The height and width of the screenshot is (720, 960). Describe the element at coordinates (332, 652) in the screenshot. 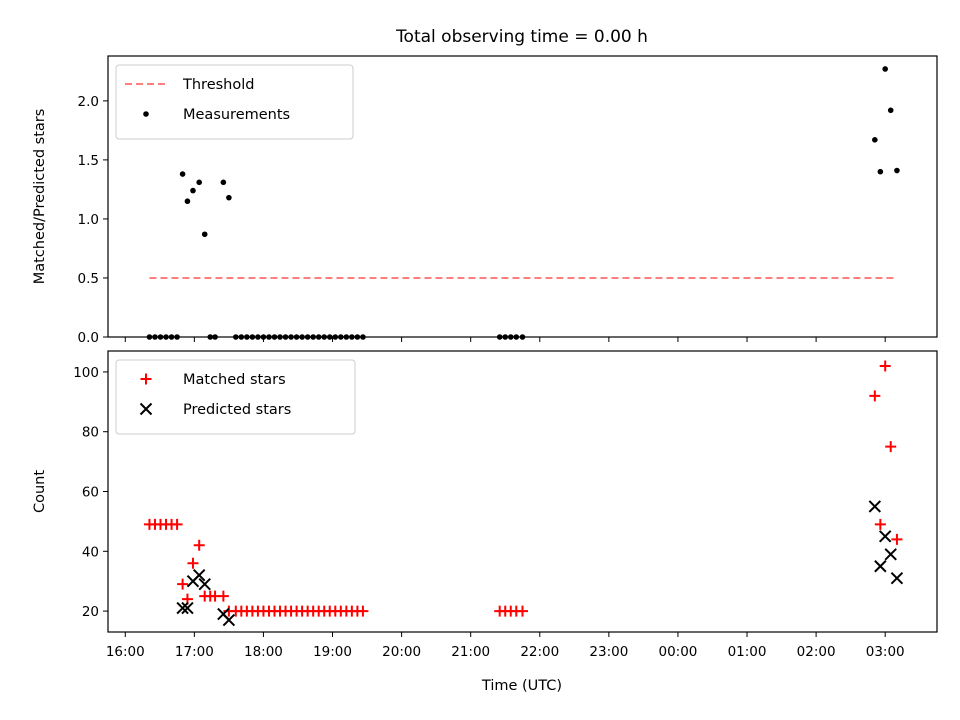

I see `x-tick-label: 19:00` at that location.